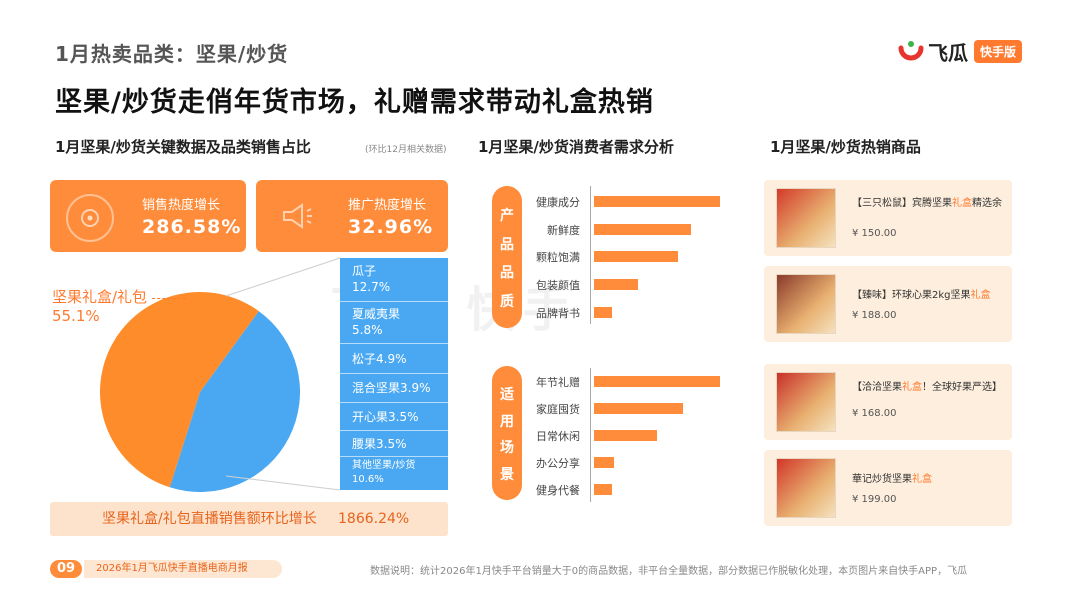  I want to click on product-name: 華记炒货坚果礼盒, so click(927, 479).